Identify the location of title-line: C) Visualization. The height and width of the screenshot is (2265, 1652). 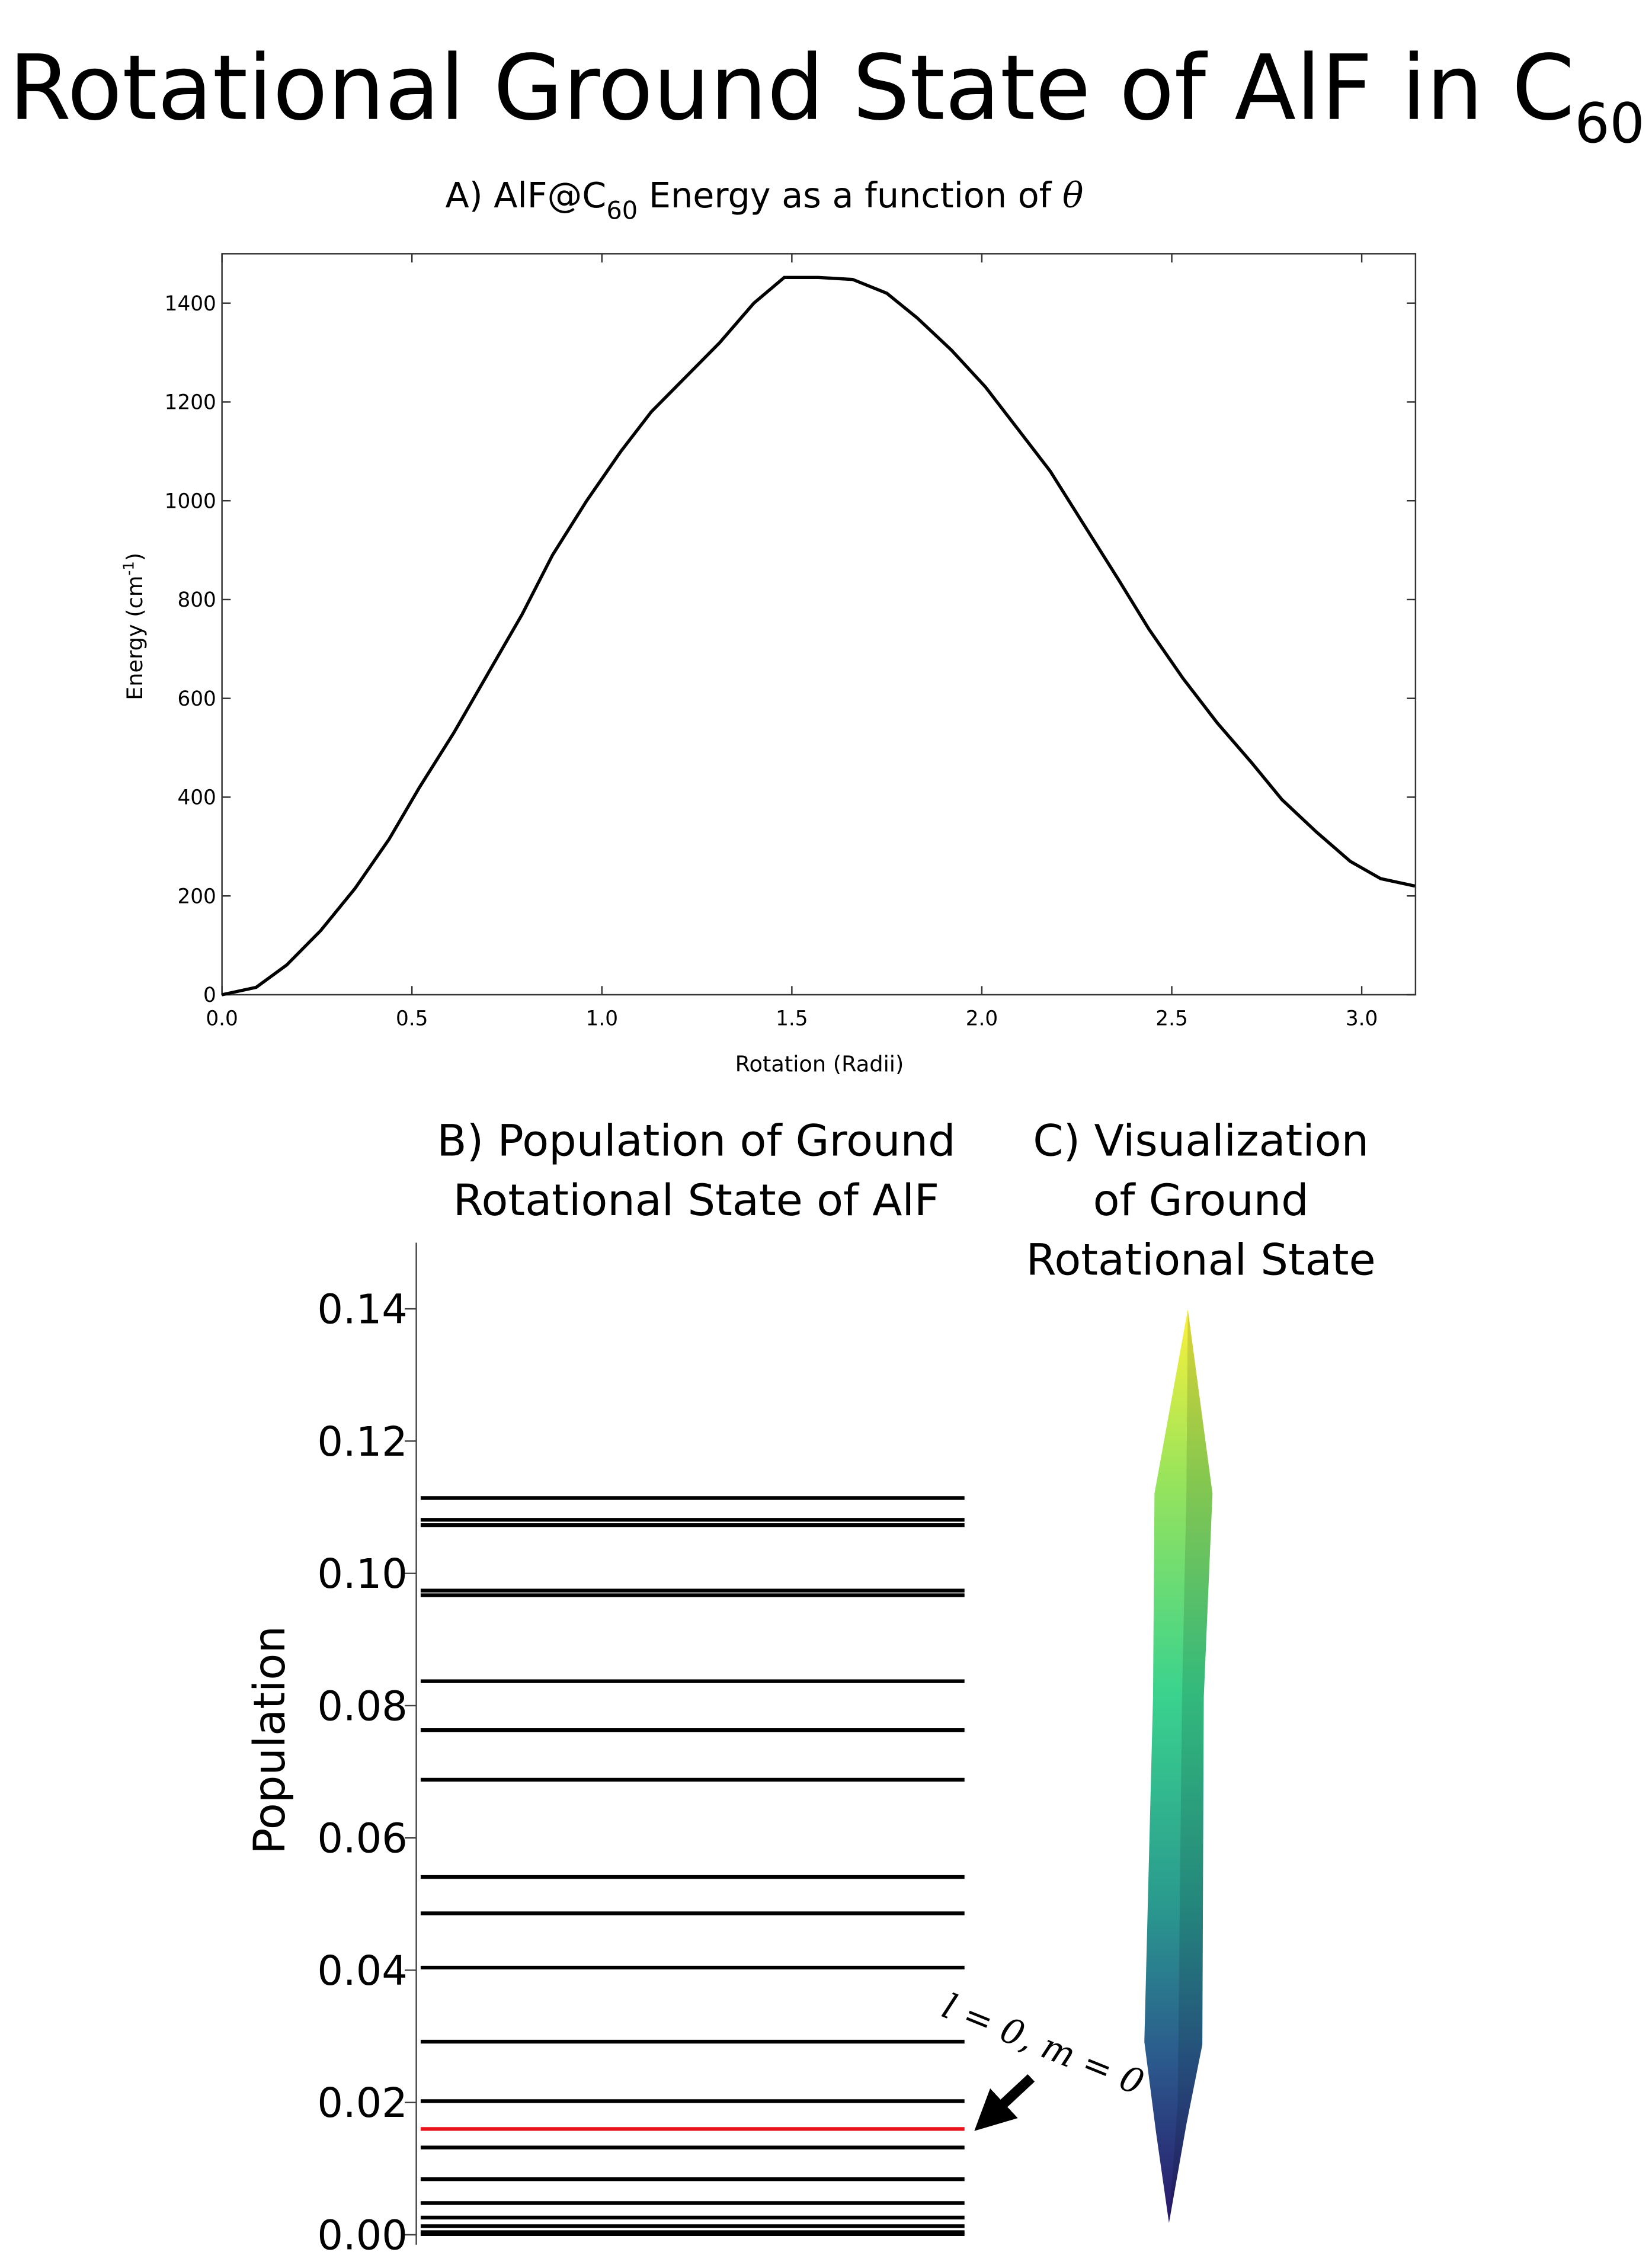
(1201, 1141).